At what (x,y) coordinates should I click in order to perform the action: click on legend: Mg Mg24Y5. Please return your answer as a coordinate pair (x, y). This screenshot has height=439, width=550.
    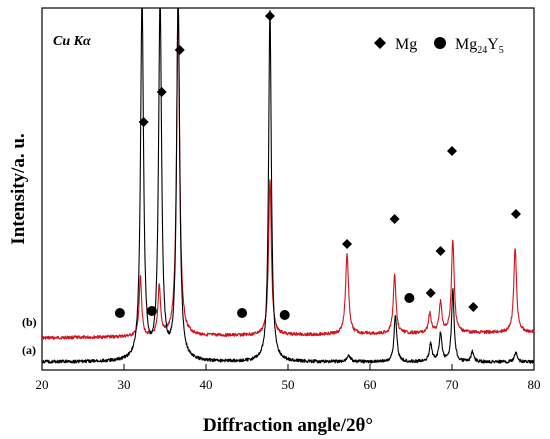
    Looking at the image, I should click on (439, 46).